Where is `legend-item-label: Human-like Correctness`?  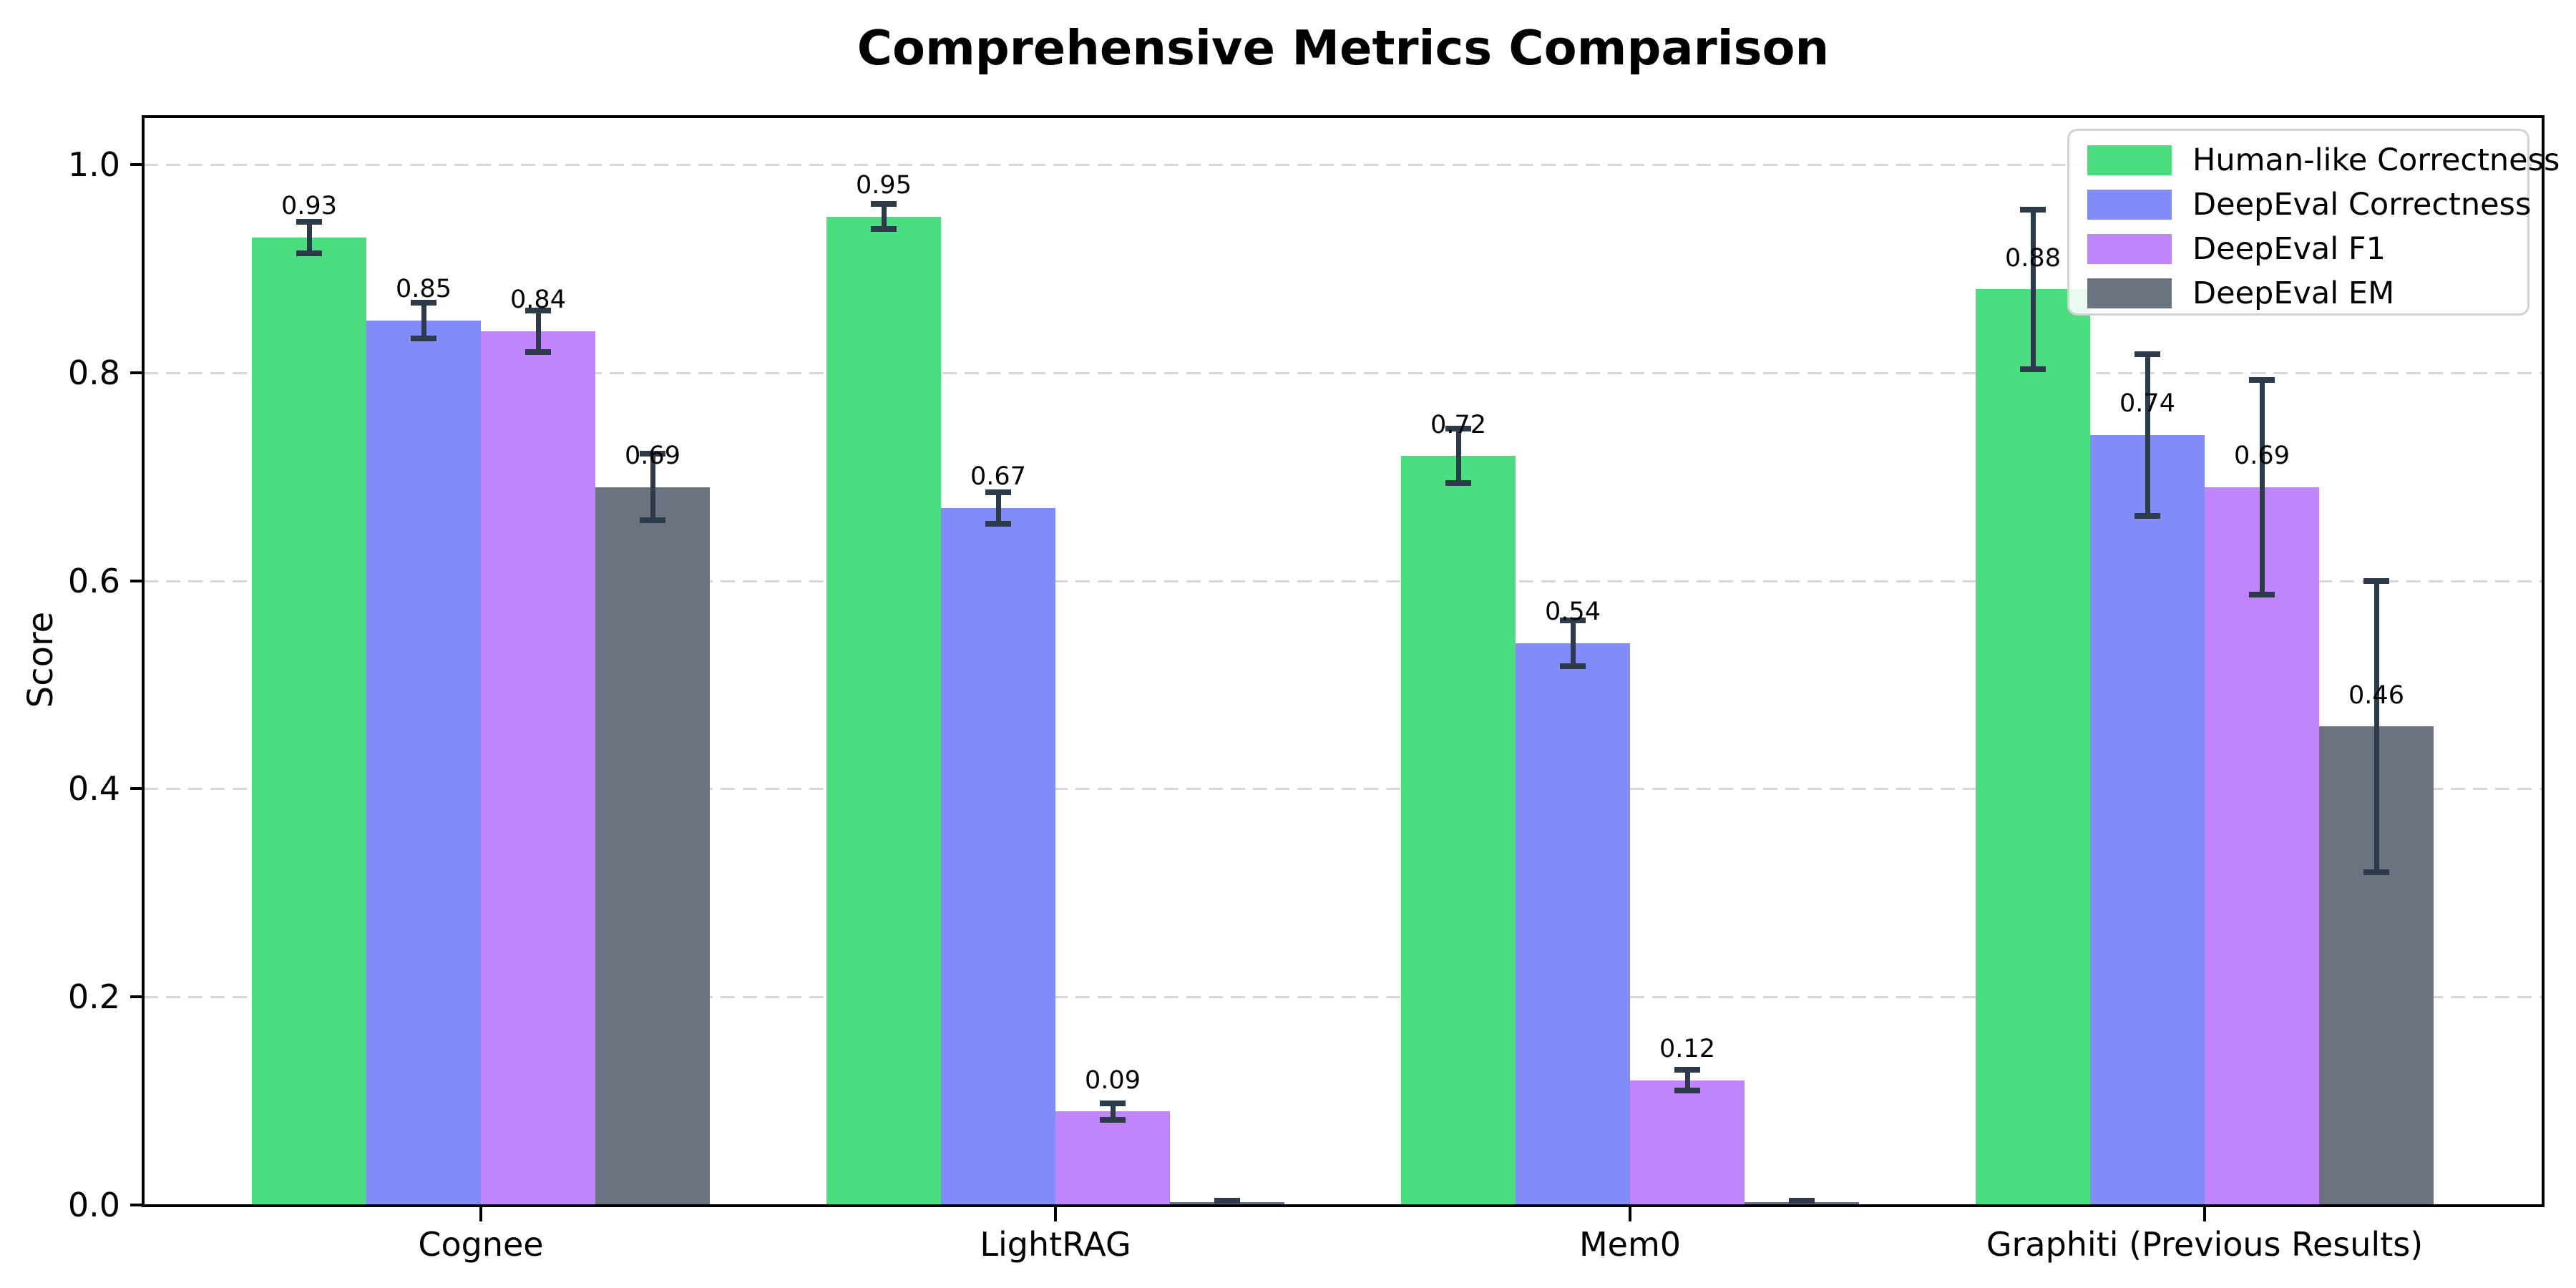
legend-item-label: Human-like Correctness is located at coordinates (2376, 160).